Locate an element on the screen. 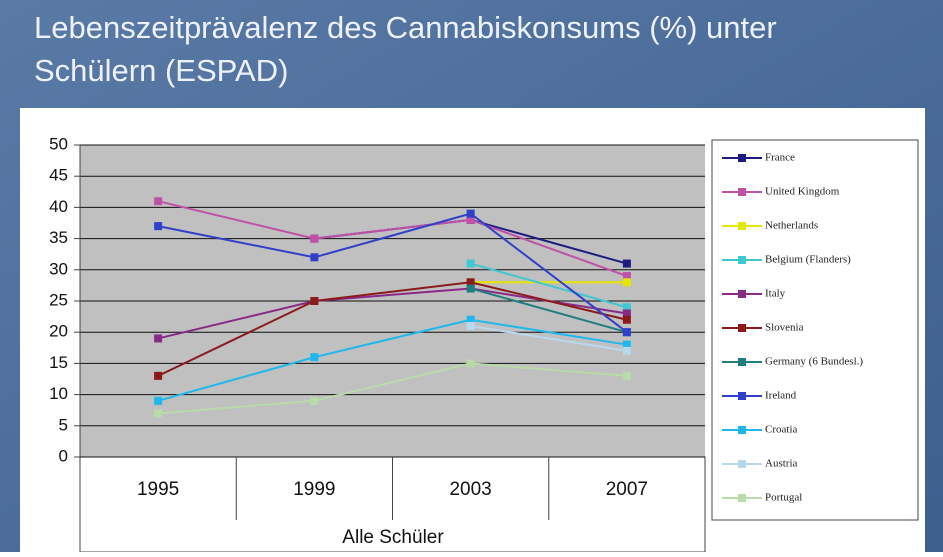  legend-label: Belgium (Flanders) is located at coordinates (808, 260).